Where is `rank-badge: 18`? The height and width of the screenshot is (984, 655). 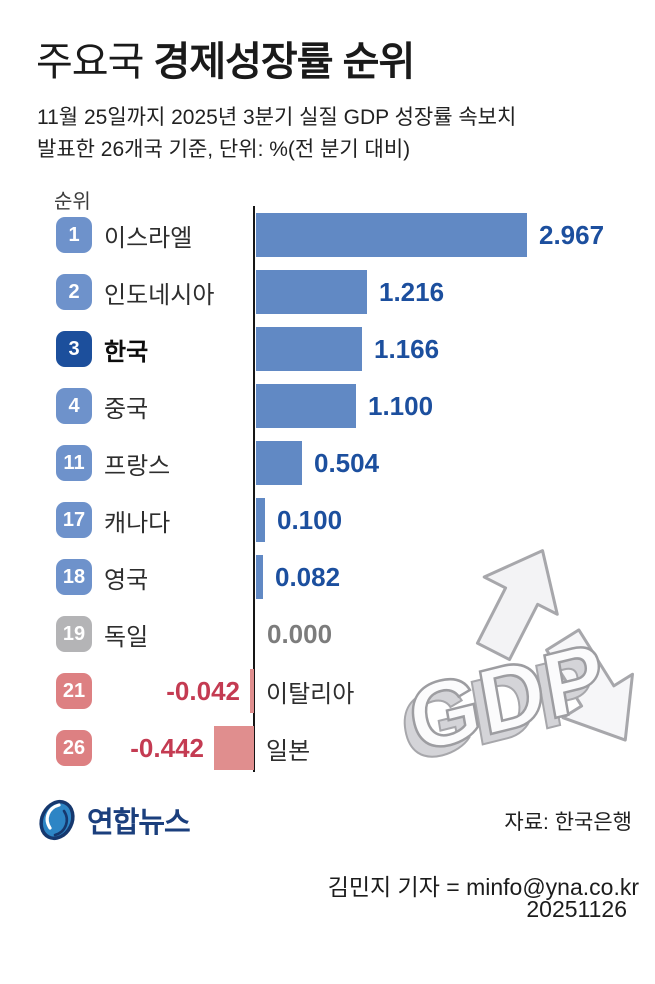
rank-badge: 18 is located at coordinates (74, 577).